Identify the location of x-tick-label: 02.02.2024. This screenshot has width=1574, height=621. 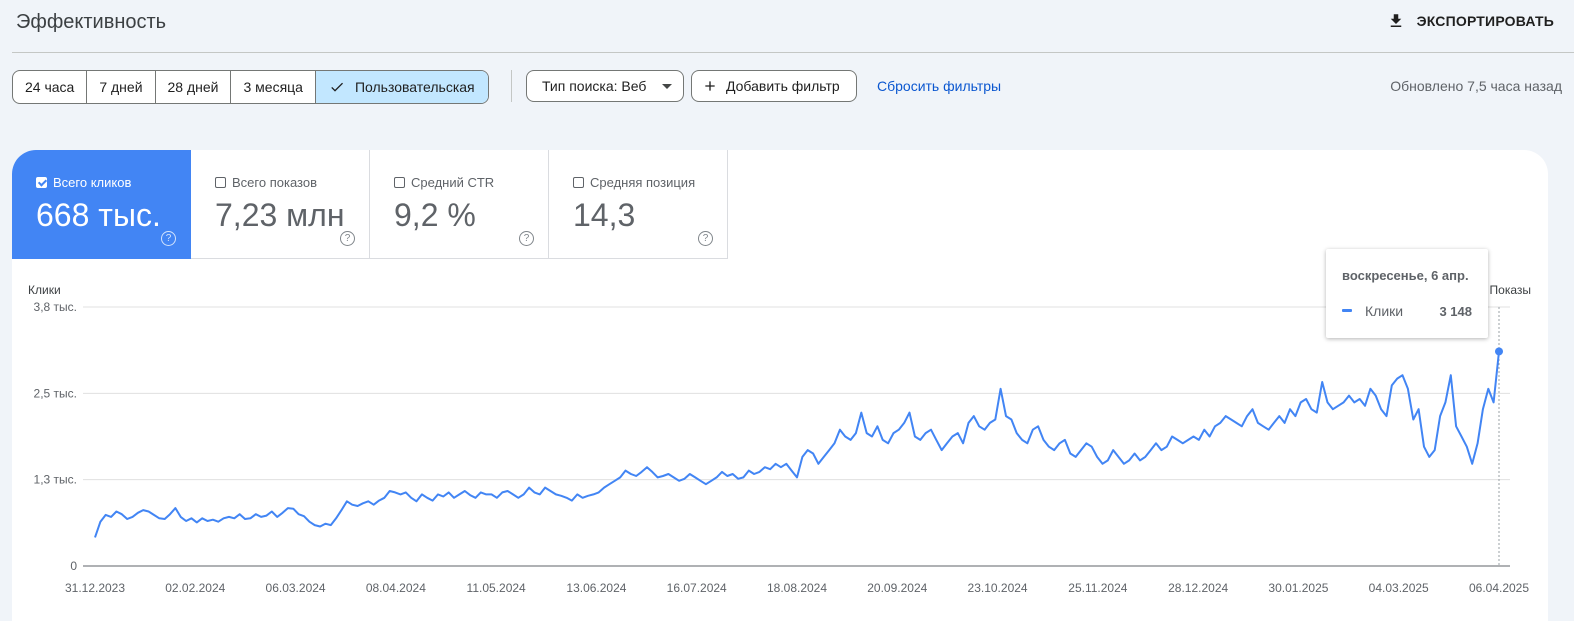
(195, 588).